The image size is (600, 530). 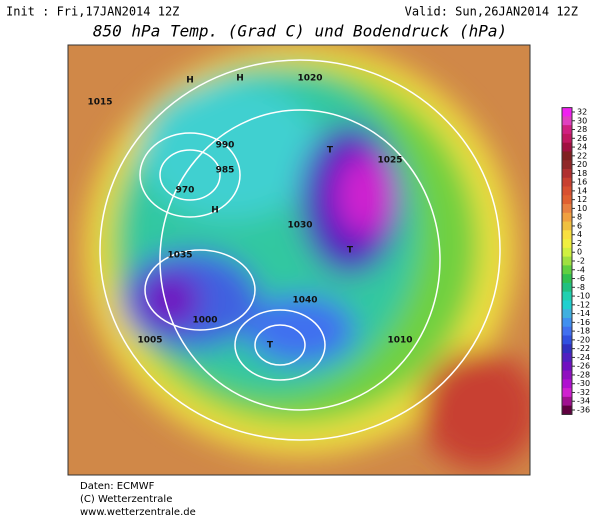 What do you see at coordinates (204, 321) in the screenshot?
I see `map-label: 1000` at bounding box center [204, 321].